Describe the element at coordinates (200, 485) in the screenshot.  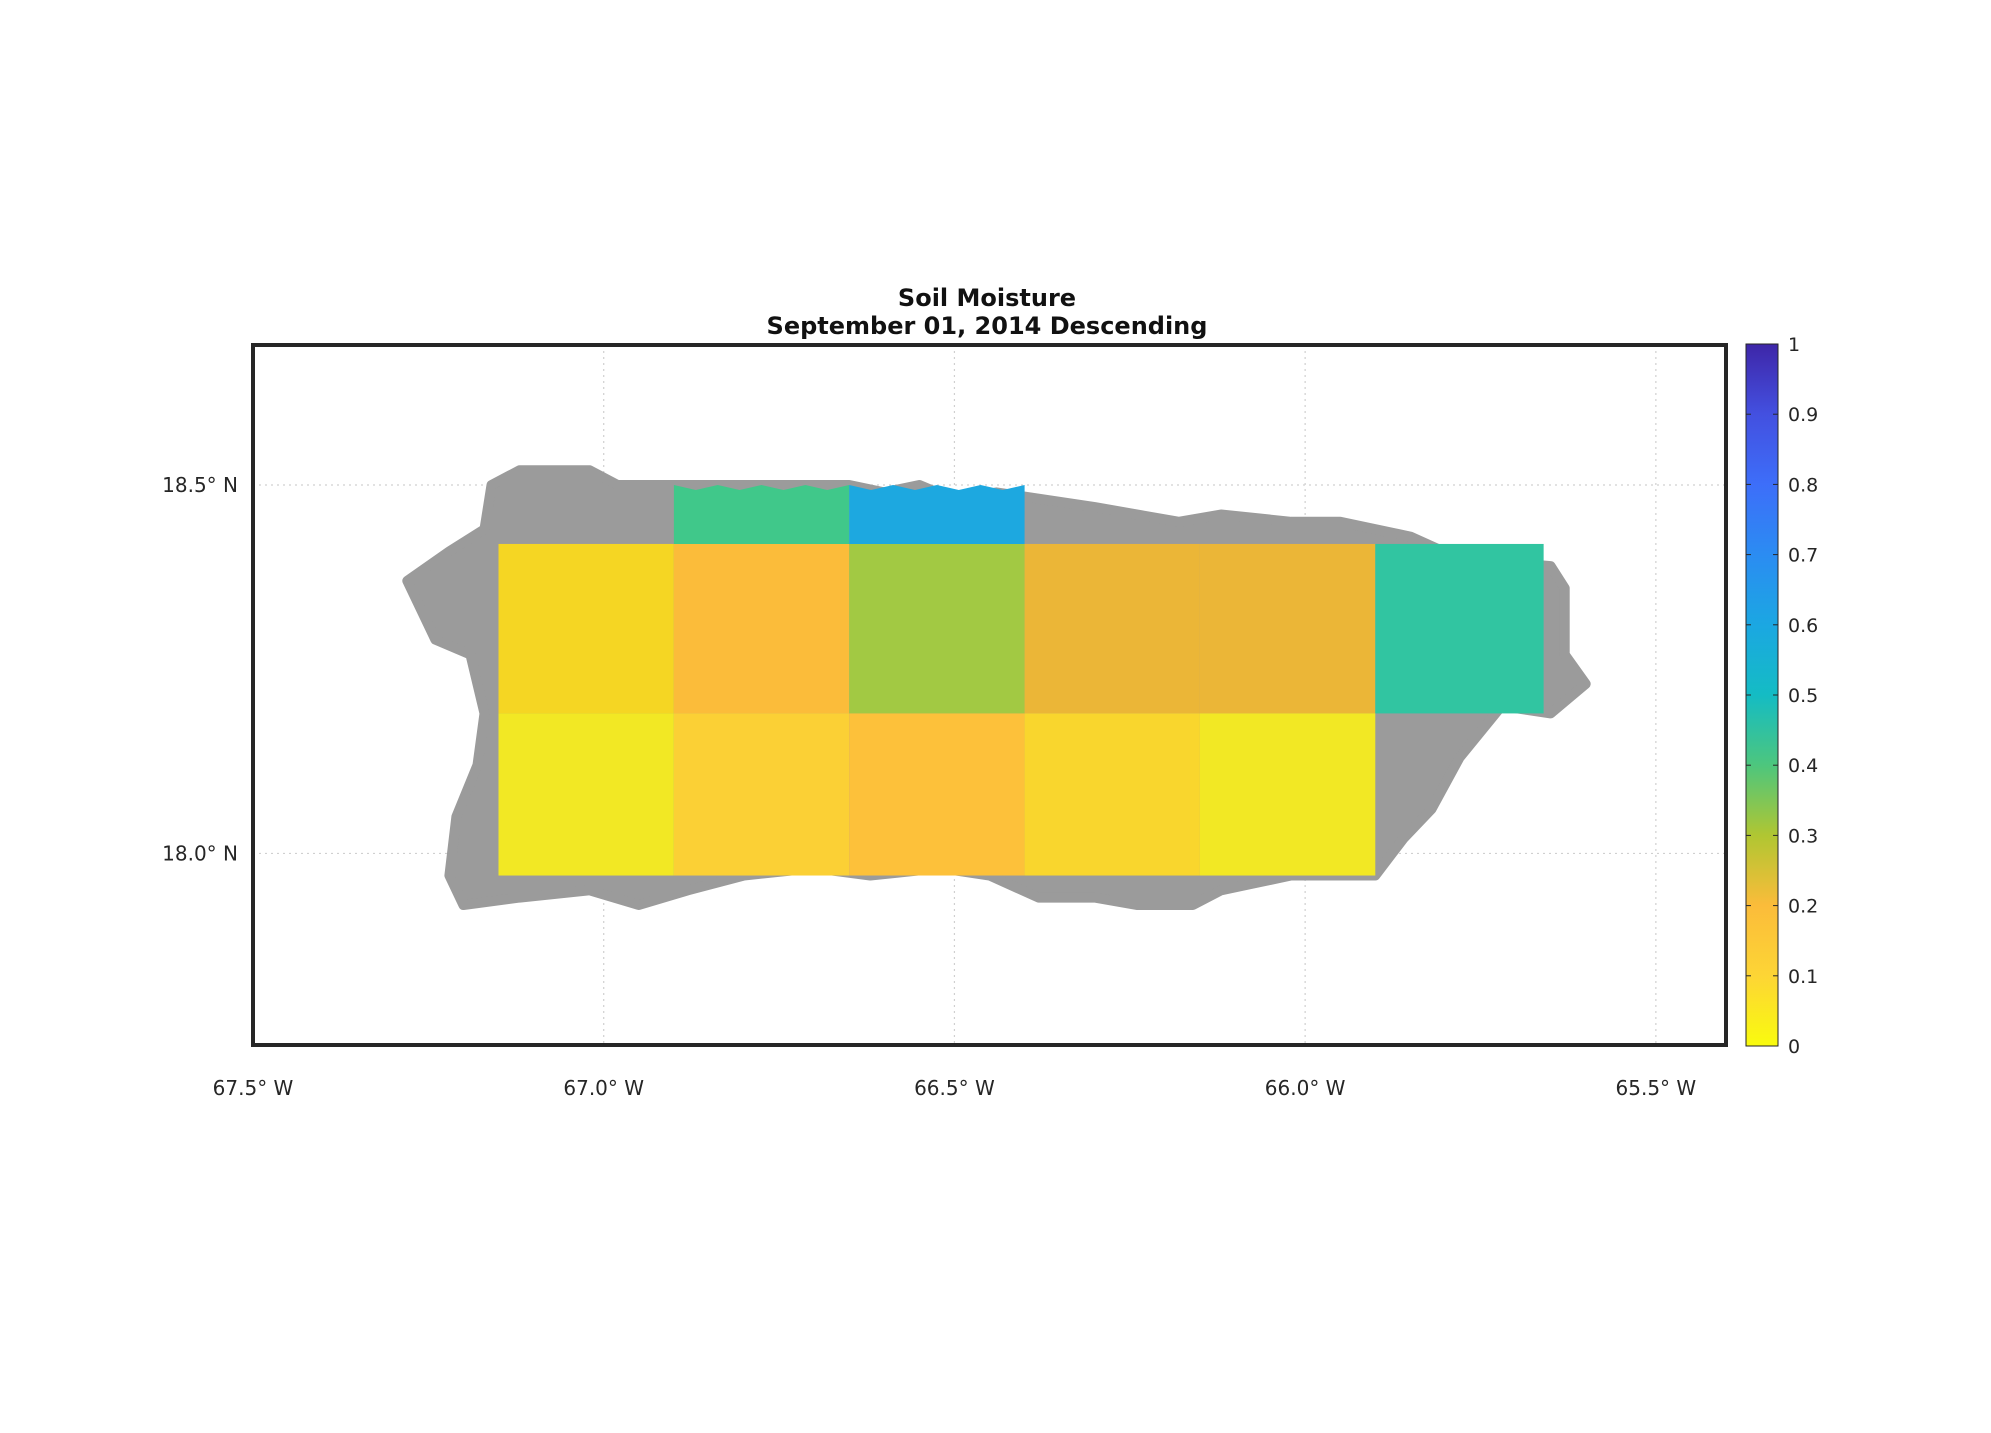
I see `lat-tick-label-0: 18.5° N` at that location.